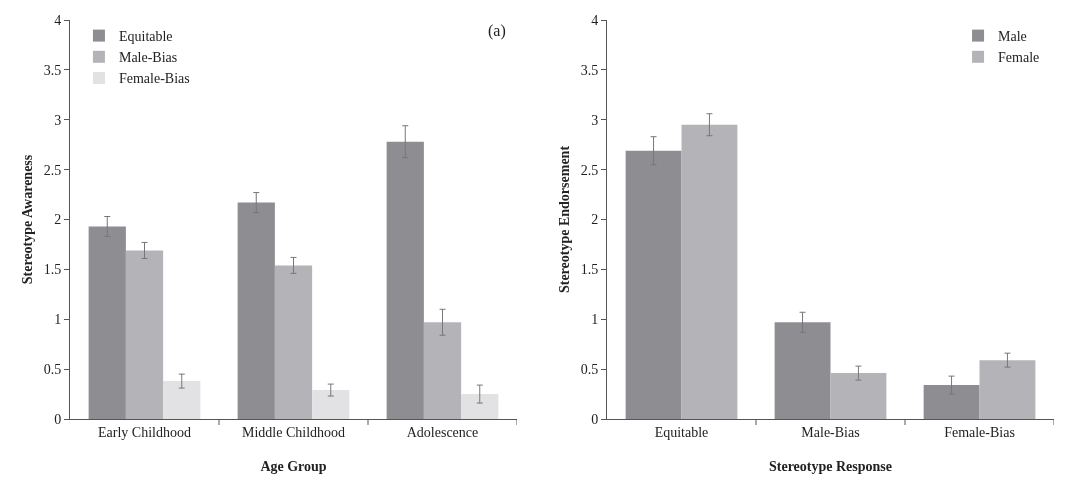 The height and width of the screenshot is (489, 1074). I want to click on y-axis-title: Stereotype Awareness, so click(27, 219).